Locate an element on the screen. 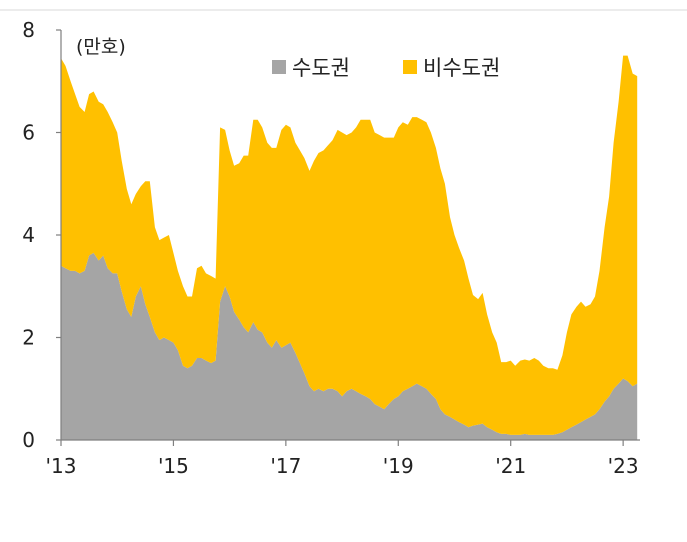 This screenshot has height=542, width=687. unit-label: (만호) is located at coordinates (101, 47).